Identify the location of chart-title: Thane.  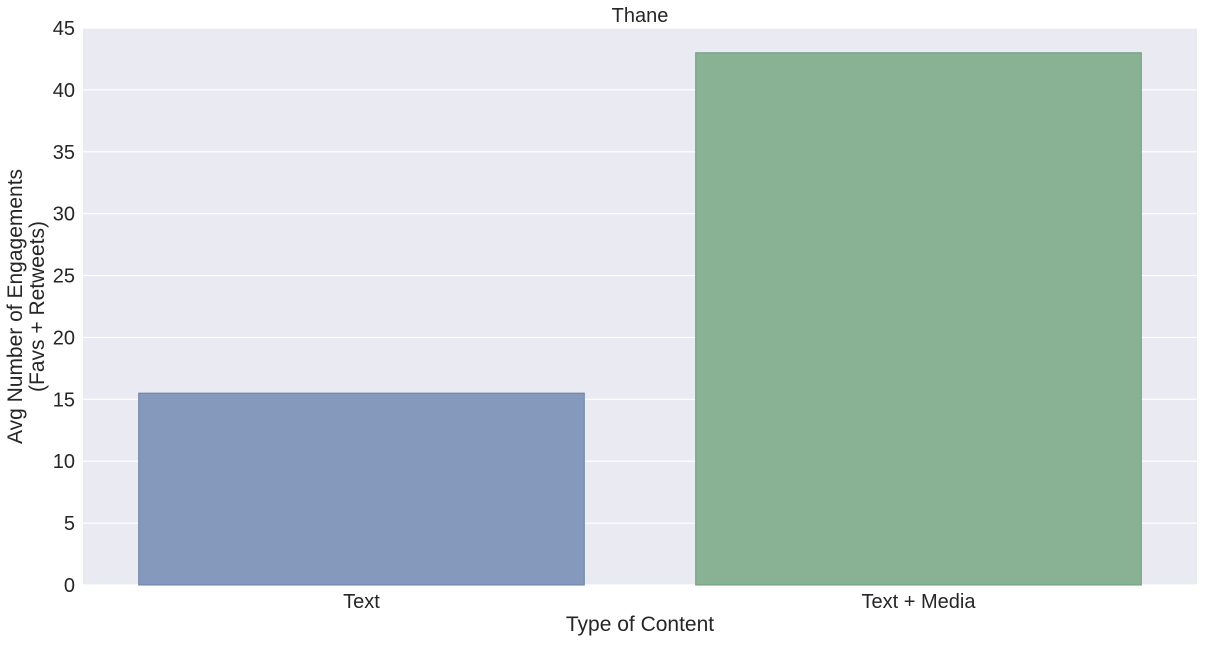
(640, 16).